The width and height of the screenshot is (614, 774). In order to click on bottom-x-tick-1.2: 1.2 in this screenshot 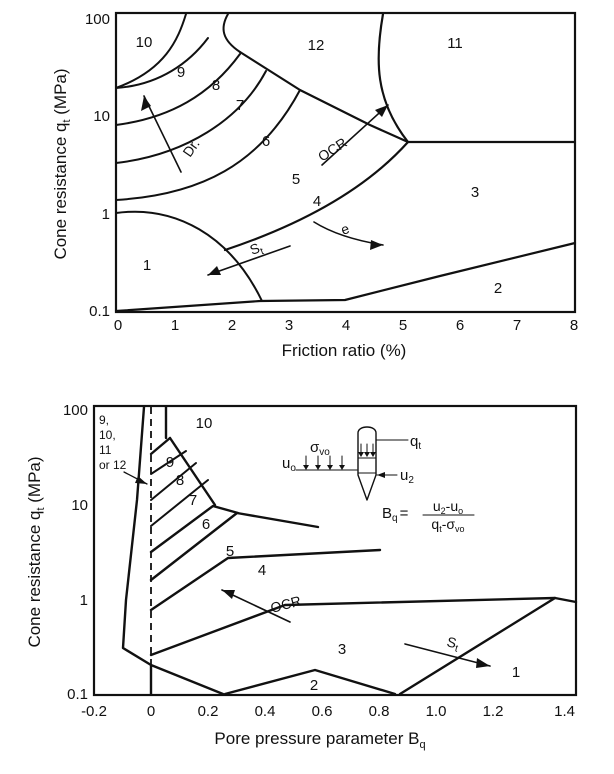, I will do `click(493, 711)`.